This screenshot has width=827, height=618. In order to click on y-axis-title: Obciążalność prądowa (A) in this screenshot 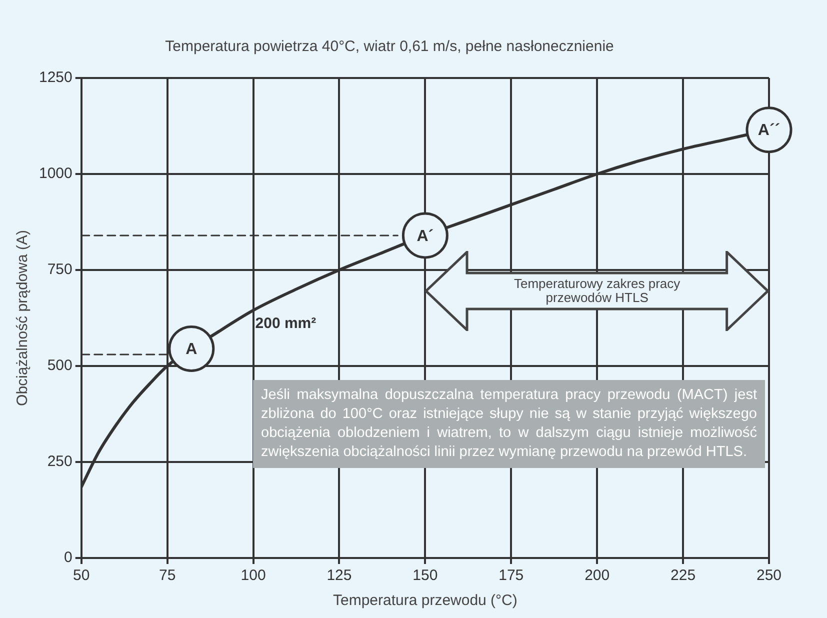, I will do `click(23, 318)`.